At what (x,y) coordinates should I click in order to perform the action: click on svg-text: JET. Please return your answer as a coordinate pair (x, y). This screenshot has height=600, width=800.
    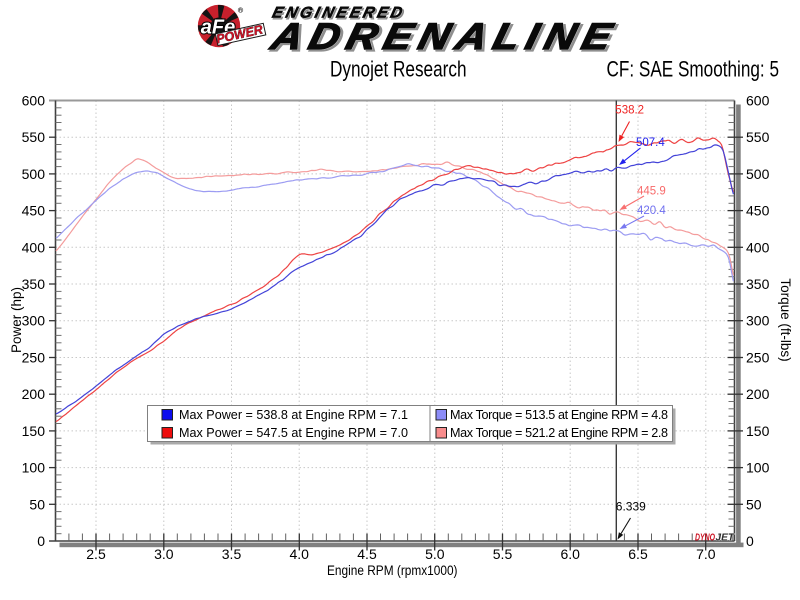
    Looking at the image, I should click on (725, 538).